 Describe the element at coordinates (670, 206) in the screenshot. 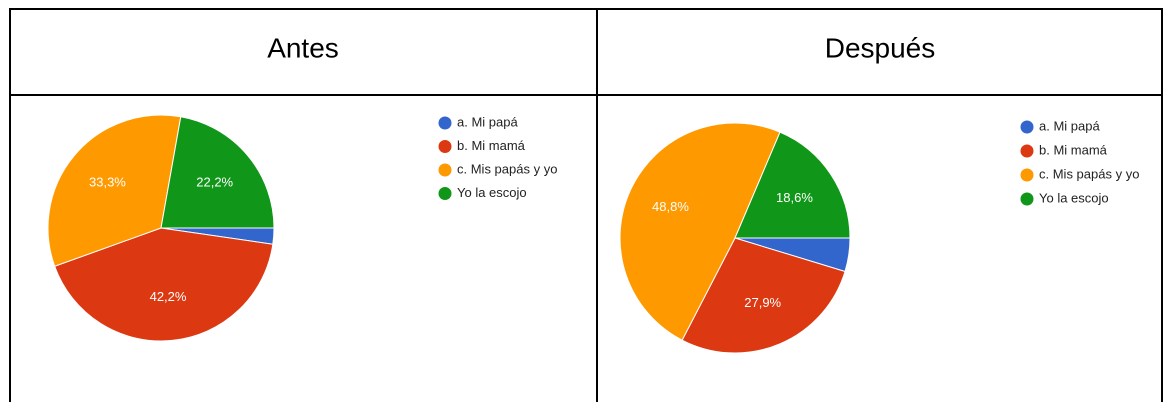

I see `slice-label: 48,8%` at that location.